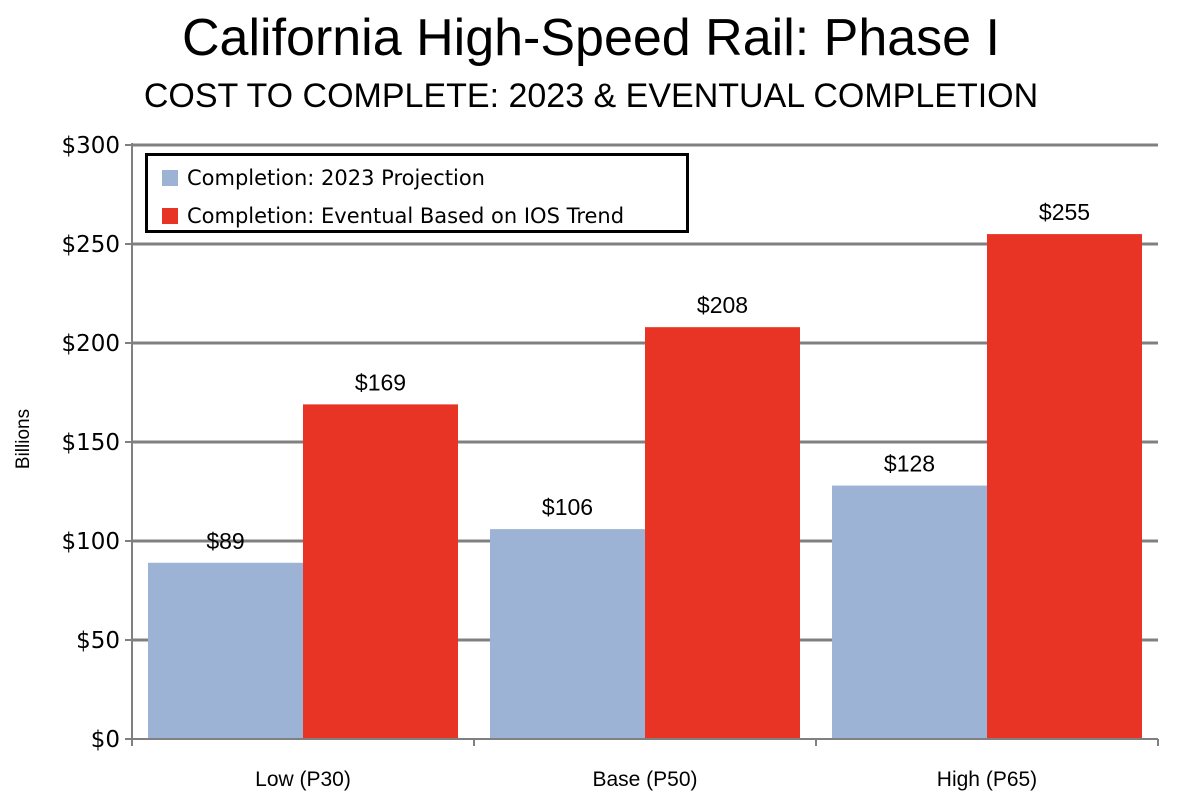  I want to click on y-axis-label: Billions, so click(23, 439).